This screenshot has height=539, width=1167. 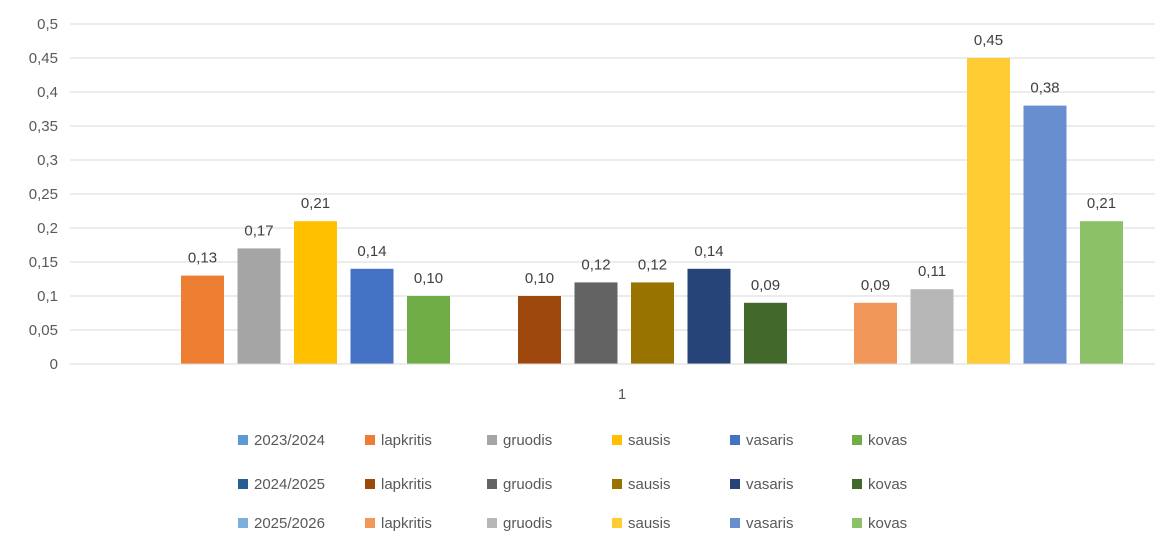 What do you see at coordinates (47, 296) in the screenshot?
I see `y-tick-label: 0,1` at bounding box center [47, 296].